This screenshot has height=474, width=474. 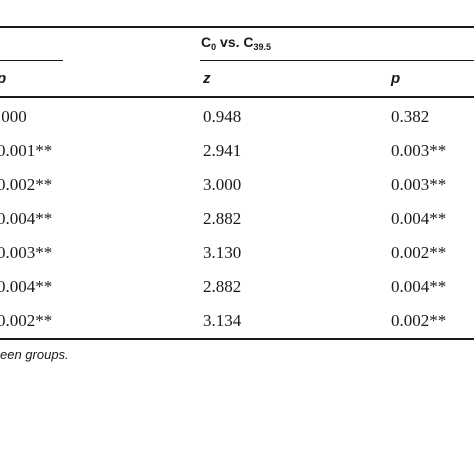 What do you see at coordinates (222, 116) in the screenshot?
I see `cell-z: 0.948` at bounding box center [222, 116].